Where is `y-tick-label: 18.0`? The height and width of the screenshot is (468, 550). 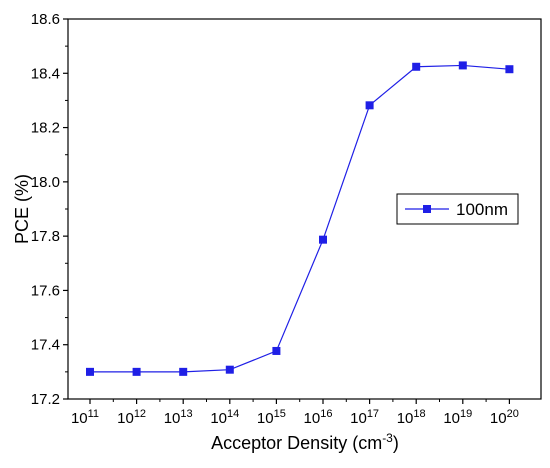 y-tick-label: 18.0 is located at coordinates (45, 182).